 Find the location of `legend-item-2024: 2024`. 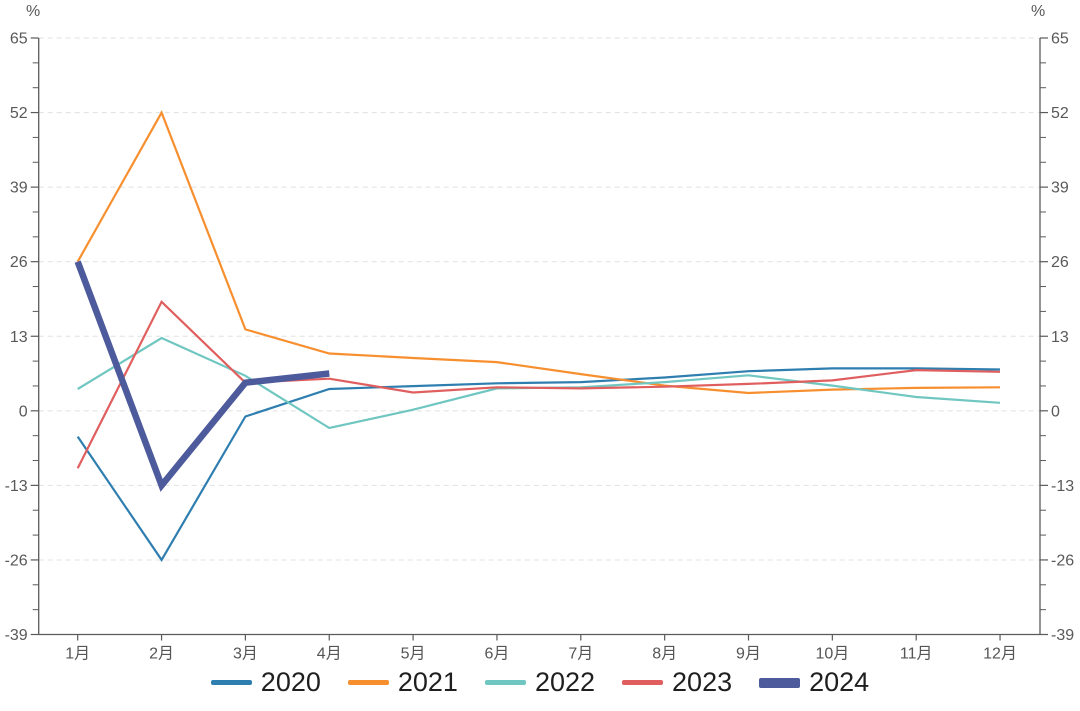

legend-item-2024: 2024 is located at coordinates (814, 682).